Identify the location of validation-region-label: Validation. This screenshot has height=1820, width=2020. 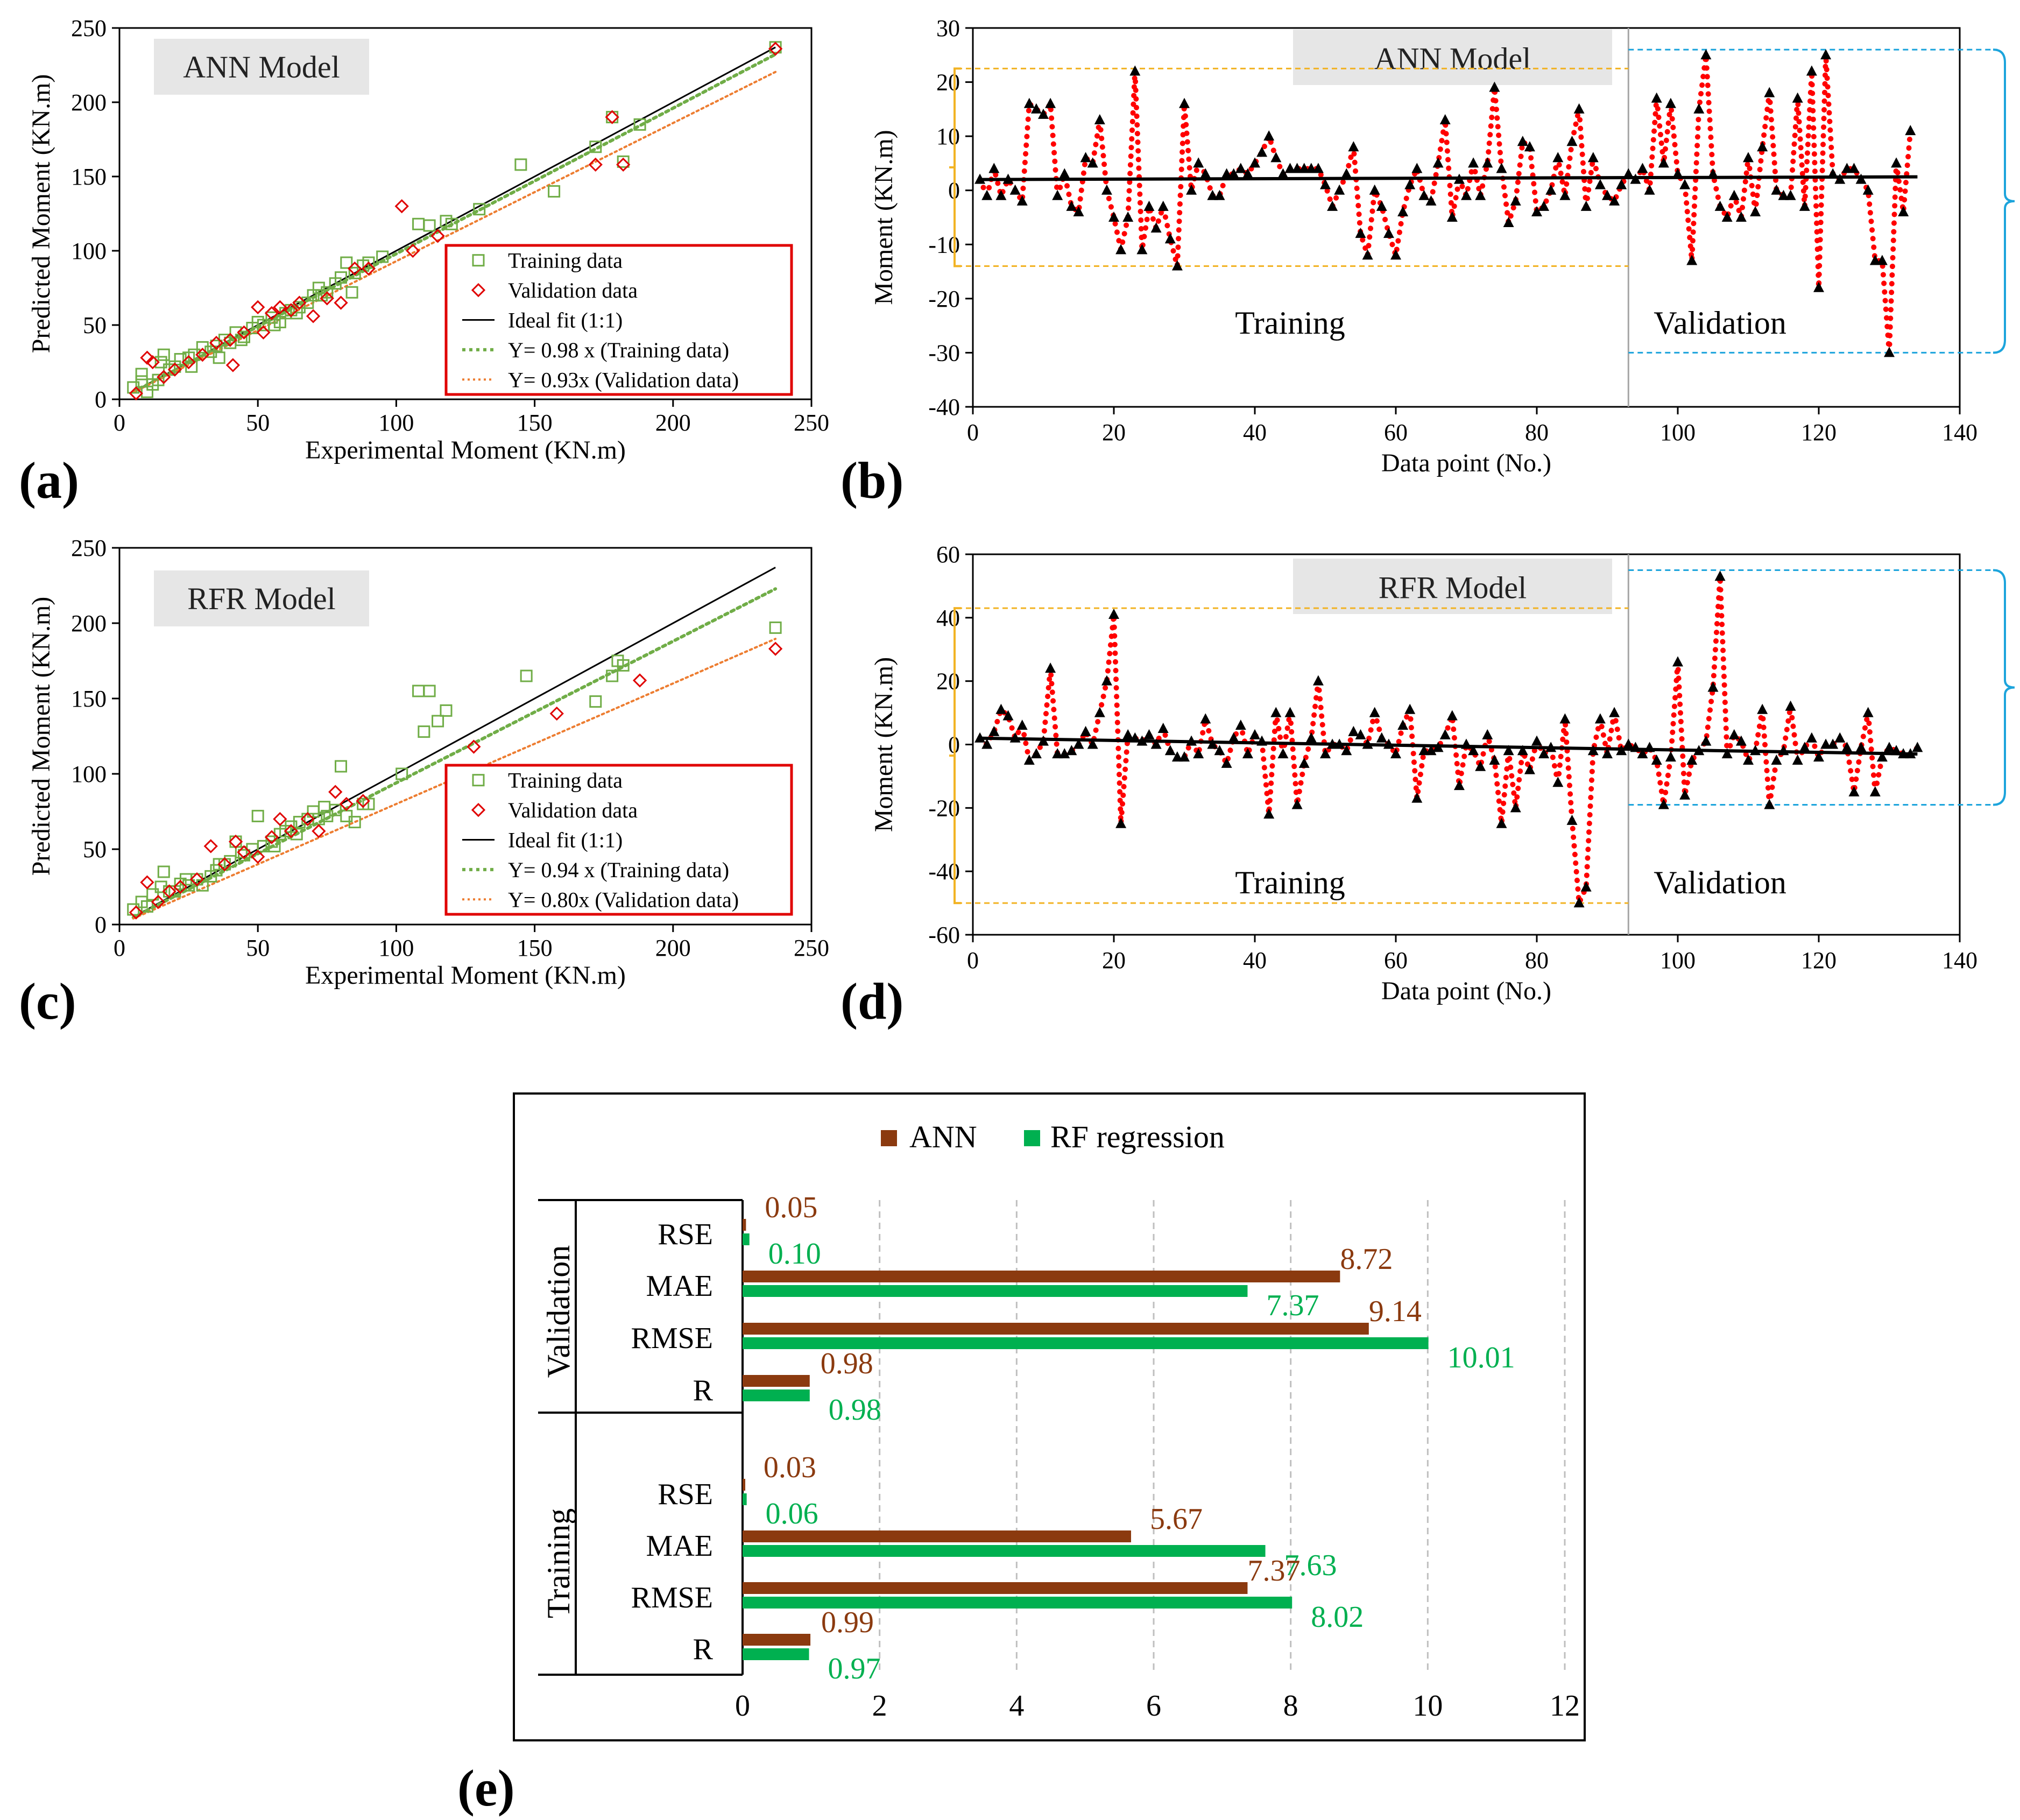
(1720, 882).